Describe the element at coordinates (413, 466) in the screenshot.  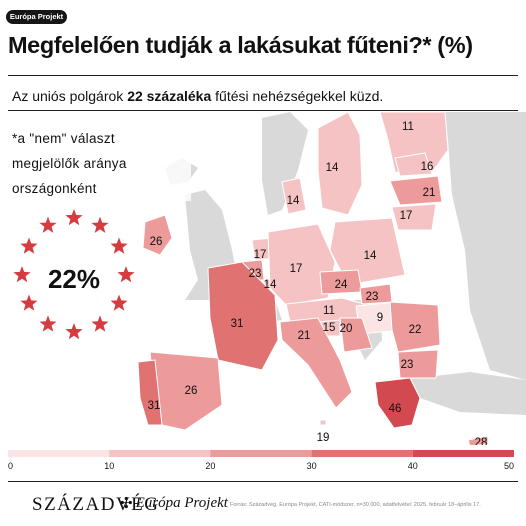
I see `legend-tick-label: 40` at that location.